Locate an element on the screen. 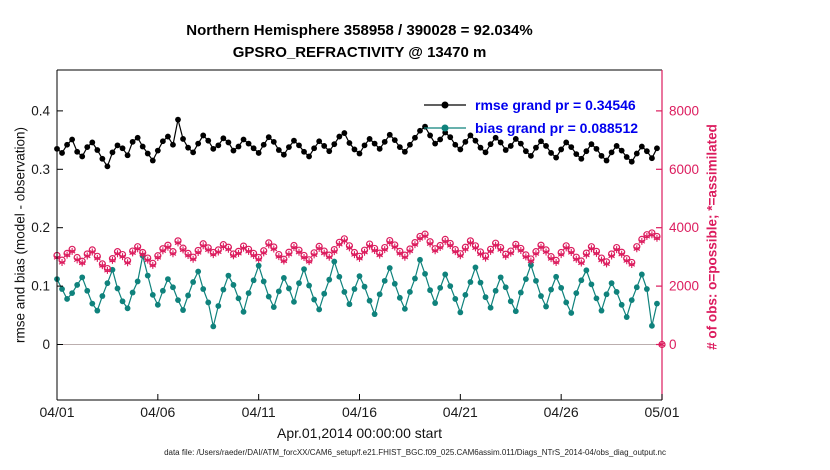 Image resolution: width=830 pixels, height=470 pixels. legend-label-bias: bias grand pr = 0.088512 is located at coordinates (557, 127).